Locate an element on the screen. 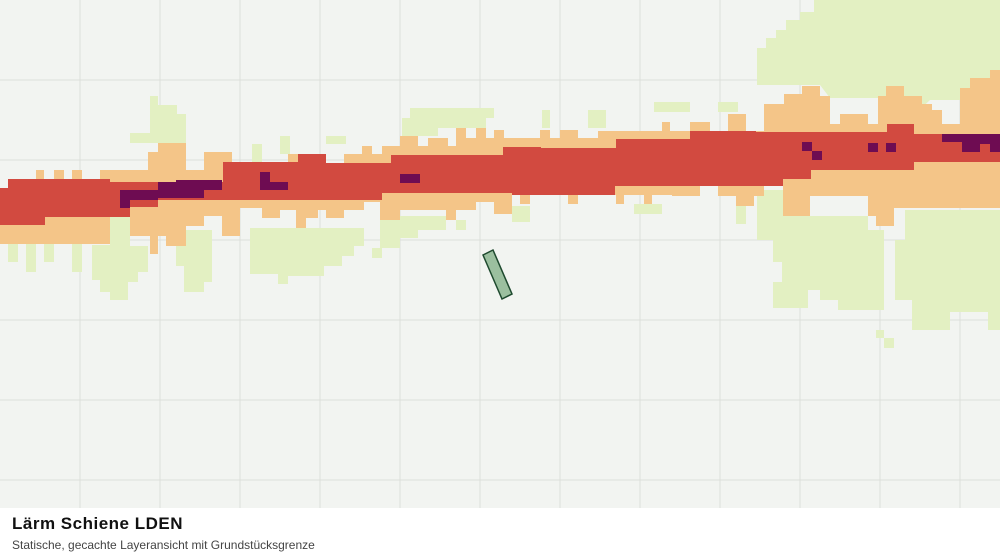 This screenshot has height=560, width=1000. noise-zone-very-high is located at coordinates (560, 171).